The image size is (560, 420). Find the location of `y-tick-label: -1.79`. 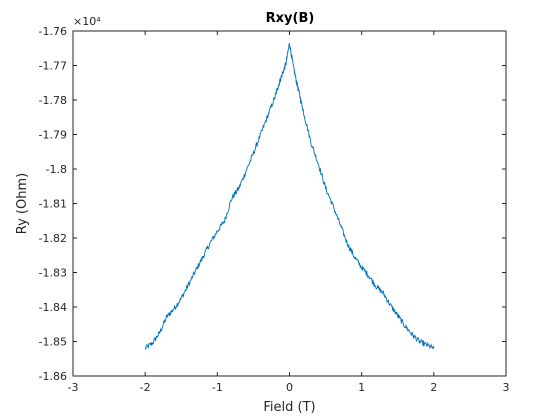

y-tick-label: -1.79 is located at coordinates (53, 135).